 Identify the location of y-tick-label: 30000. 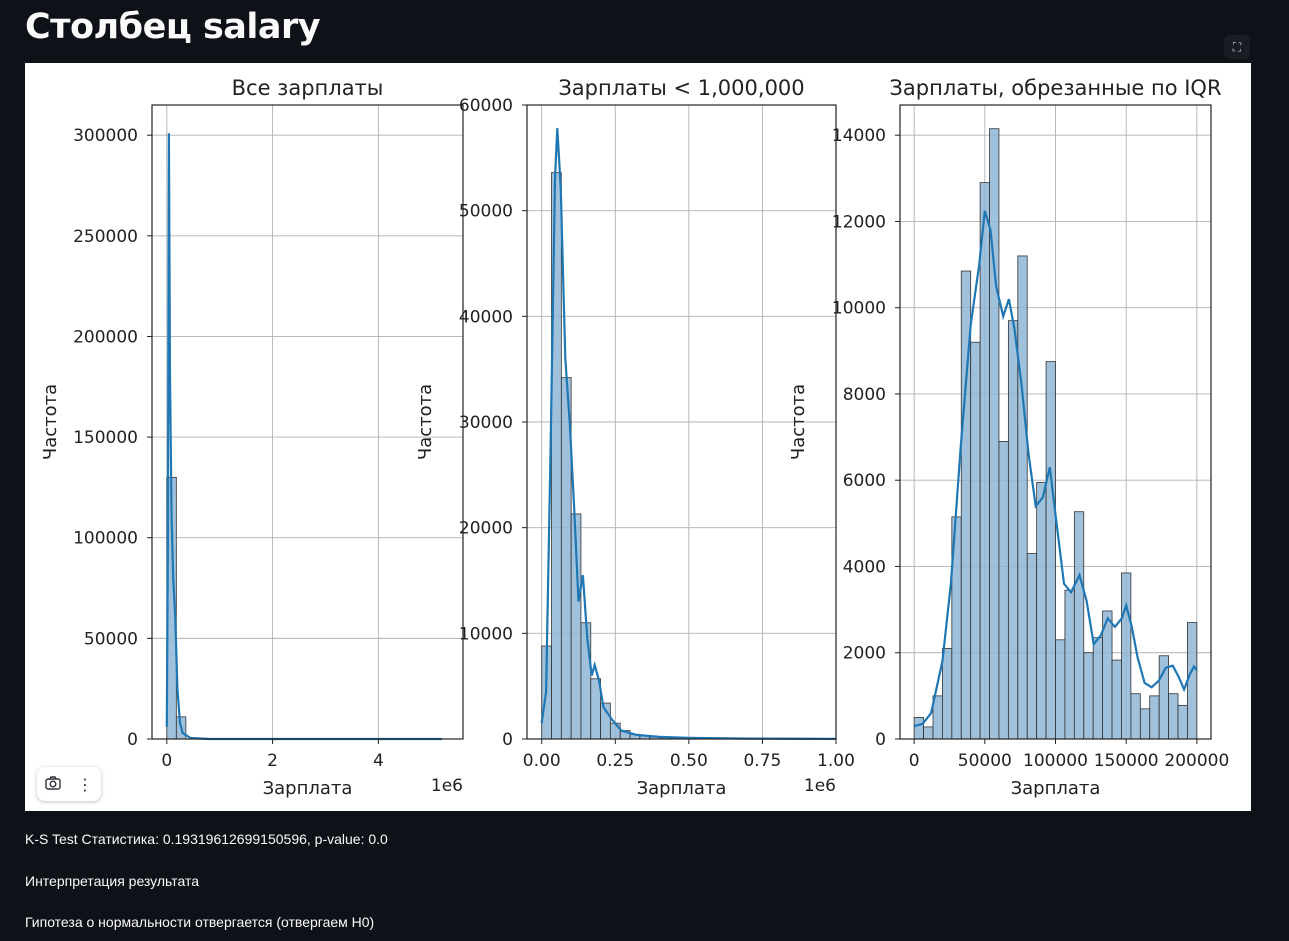
(486, 423).